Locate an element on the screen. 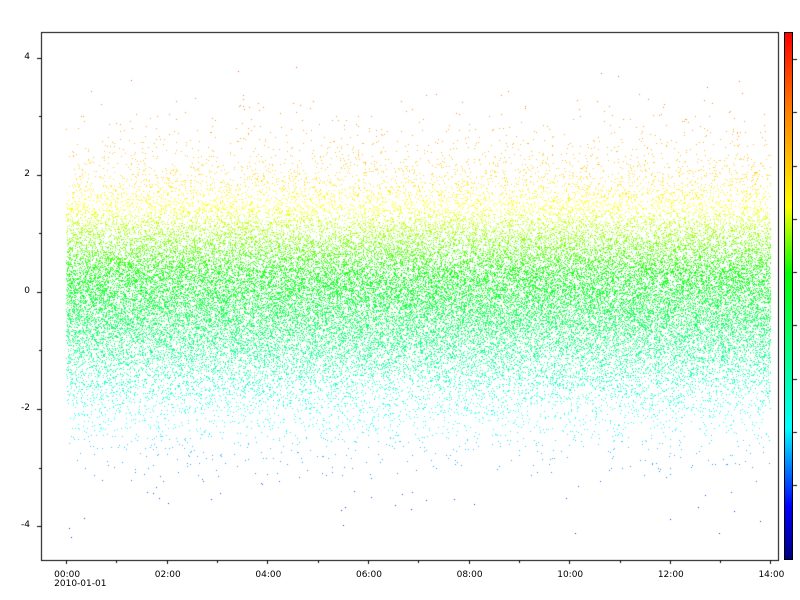 This screenshot has width=800, height=600. y-tick-label: 2 is located at coordinates (27, 173).